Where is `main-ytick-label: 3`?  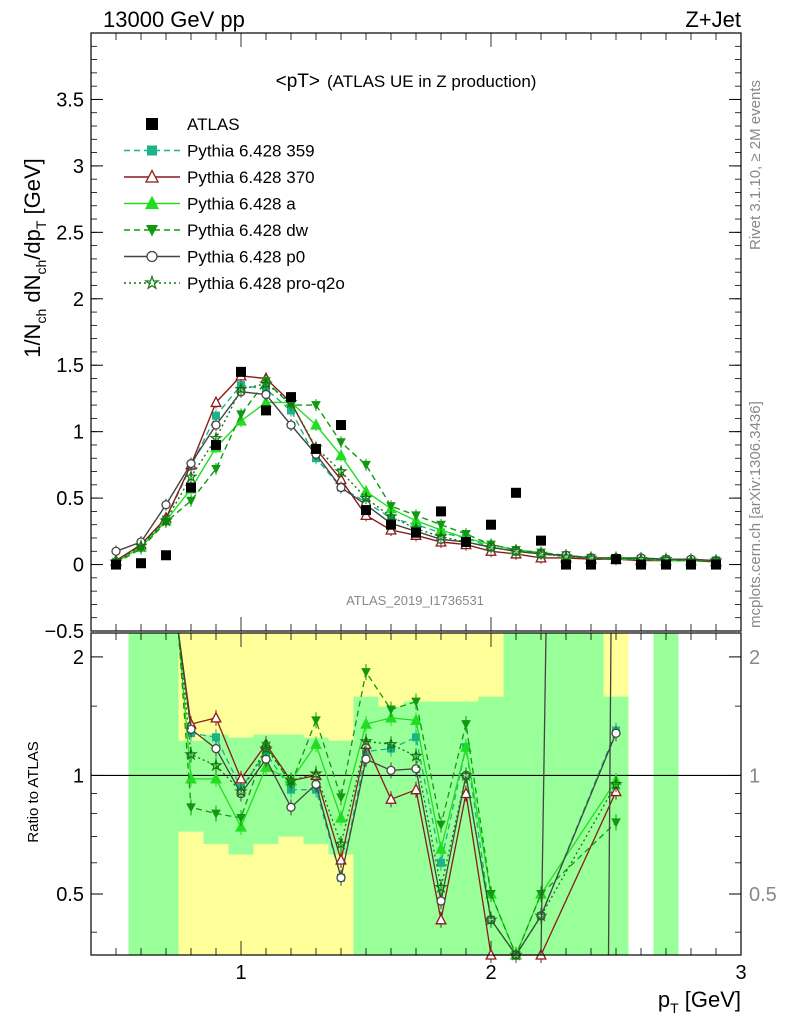 main-ytick-label: 3 is located at coordinates (78, 167).